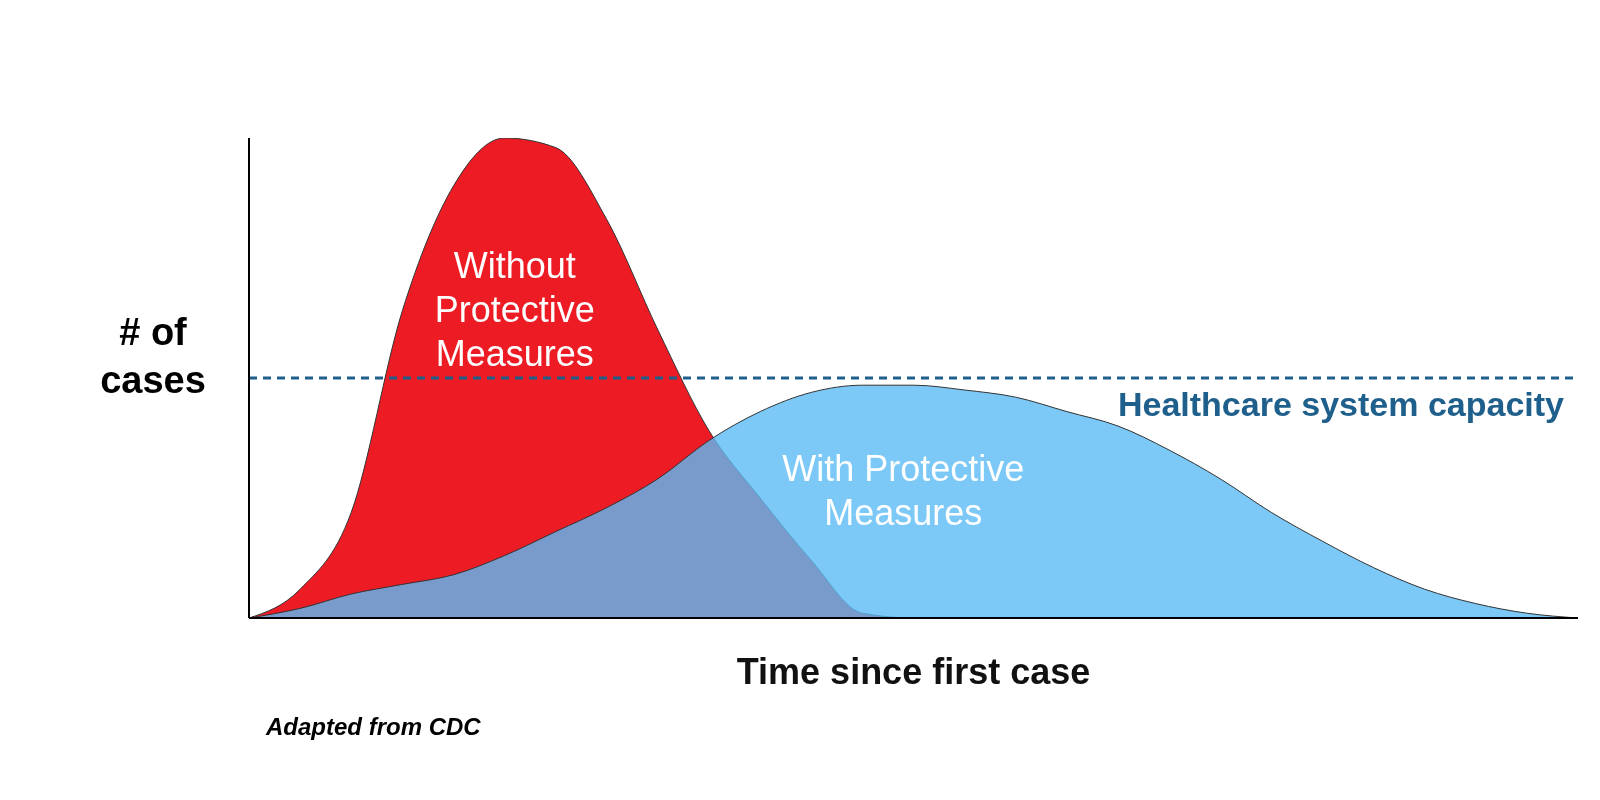 This screenshot has width=1600, height=800. What do you see at coordinates (903, 490) in the screenshot?
I see `series-label: With Protective Measures` at bounding box center [903, 490].